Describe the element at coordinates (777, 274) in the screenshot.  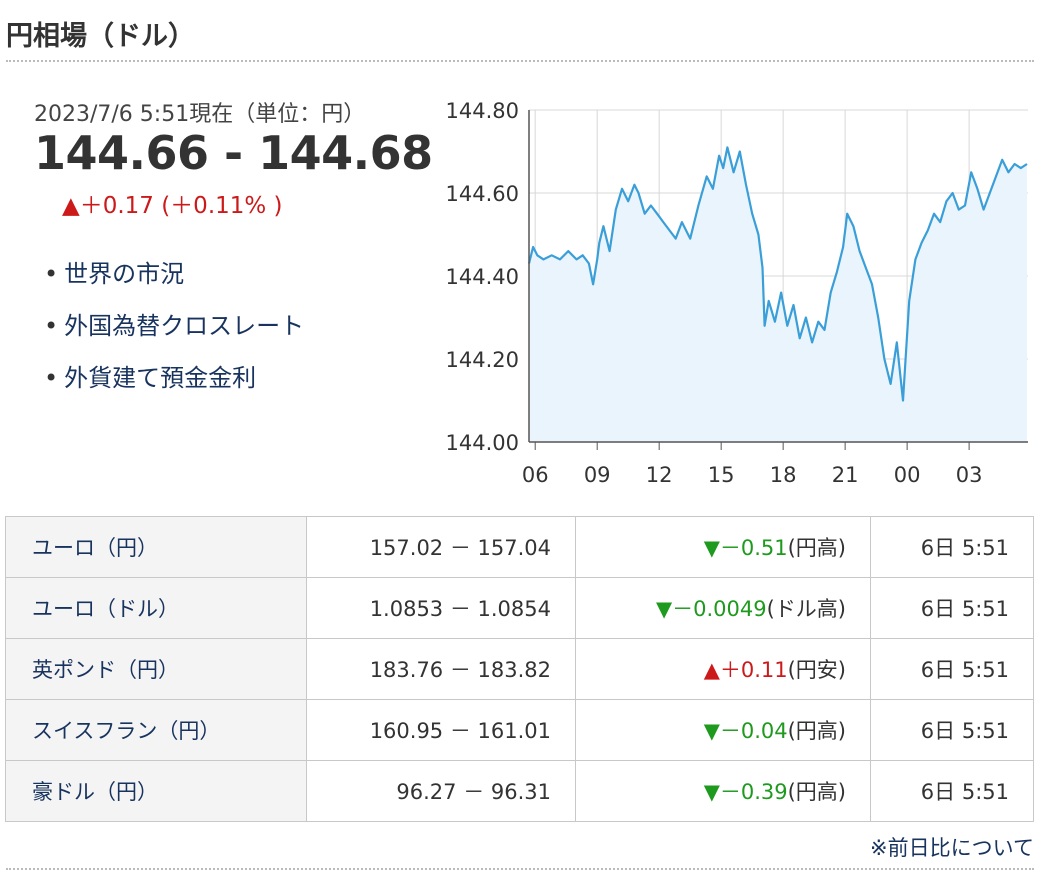
I see `series-line` at that location.